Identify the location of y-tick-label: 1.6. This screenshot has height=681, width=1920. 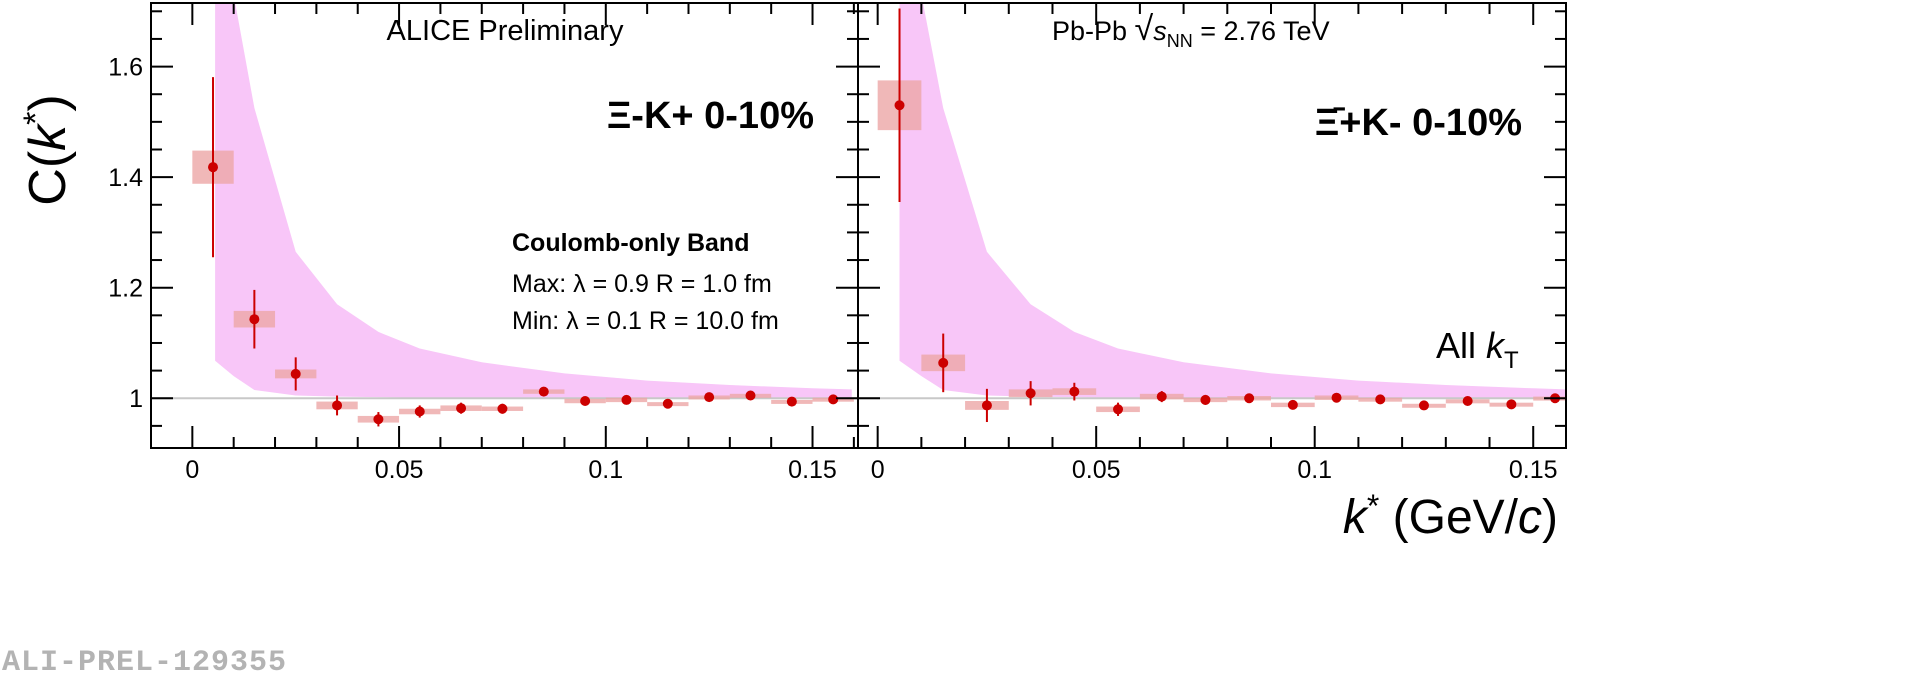
(125, 68).